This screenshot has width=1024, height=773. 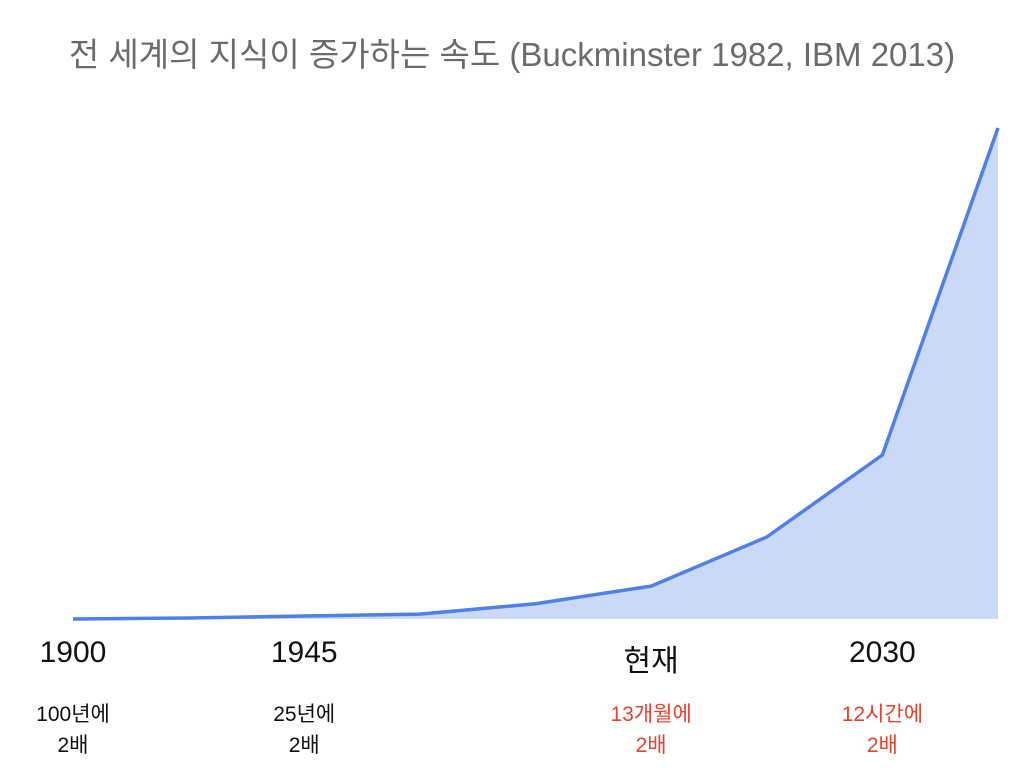 What do you see at coordinates (73, 652) in the screenshot?
I see `x-tick-label: 1900` at bounding box center [73, 652].